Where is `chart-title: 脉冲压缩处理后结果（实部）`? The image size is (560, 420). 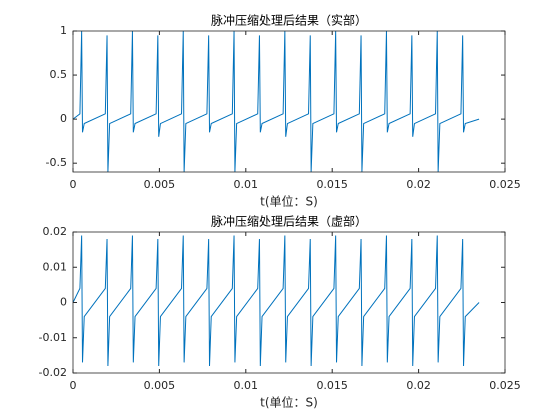
chart-title: 脉冲压缩处理后结果（实部） is located at coordinates (289, 20).